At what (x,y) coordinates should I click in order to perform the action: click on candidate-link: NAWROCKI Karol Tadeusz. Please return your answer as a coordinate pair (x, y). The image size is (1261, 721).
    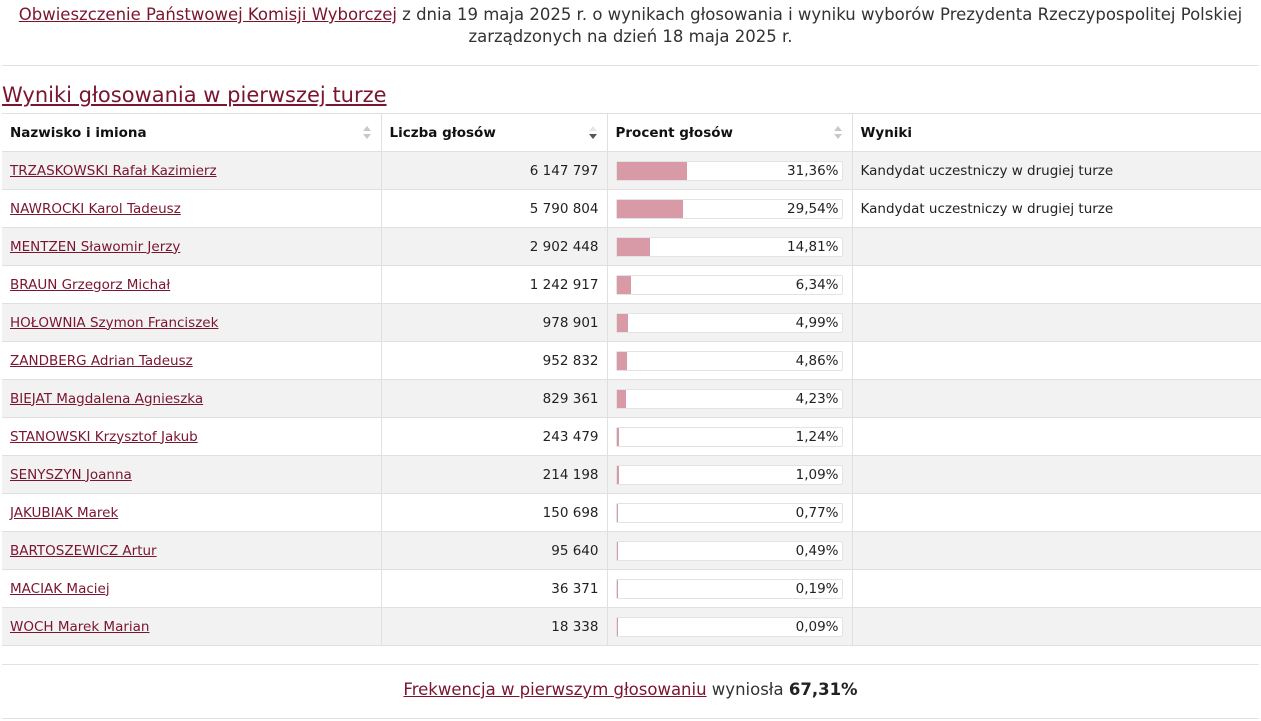
    Looking at the image, I should click on (95, 208).